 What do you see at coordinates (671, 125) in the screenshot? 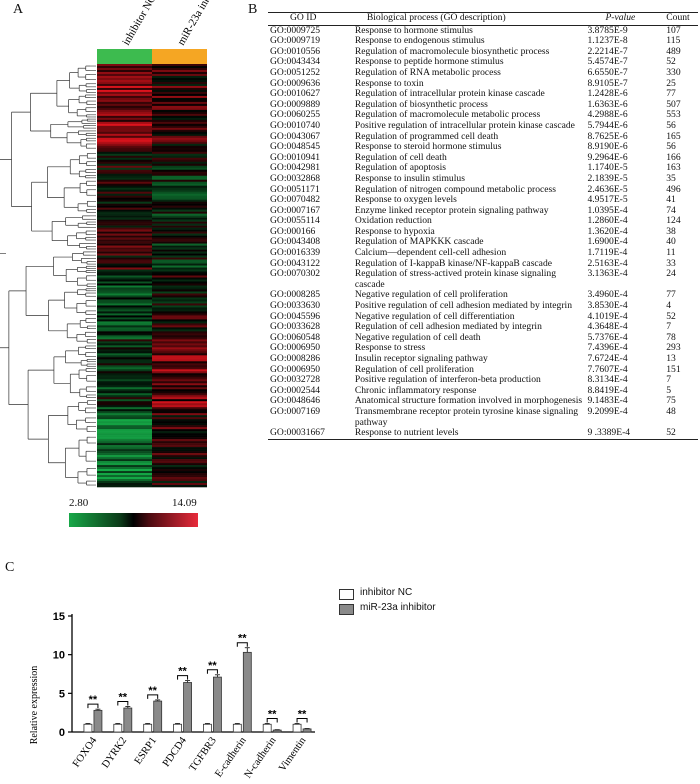
I see `count-cell: 56` at bounding box center [671, 125].